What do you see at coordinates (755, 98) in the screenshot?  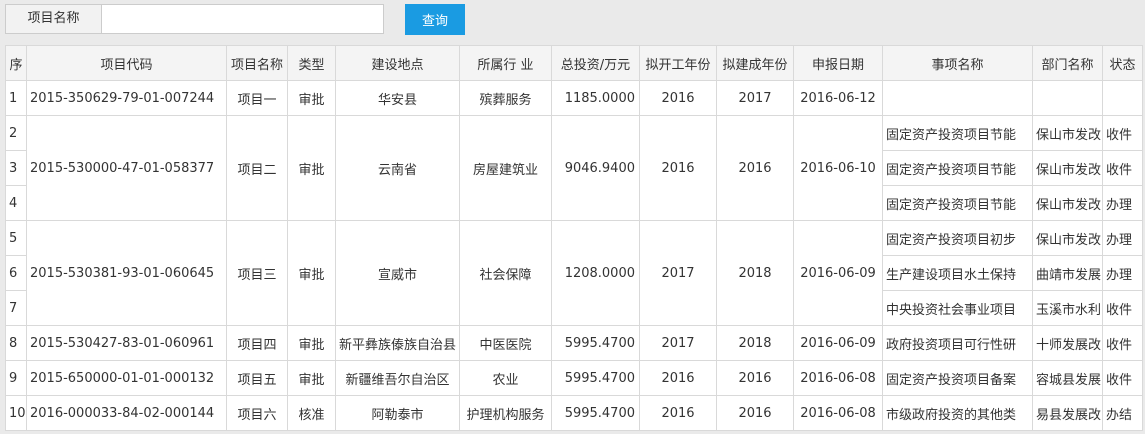 I see `end-year-cell: 2017` at bounding box center [755, 98].